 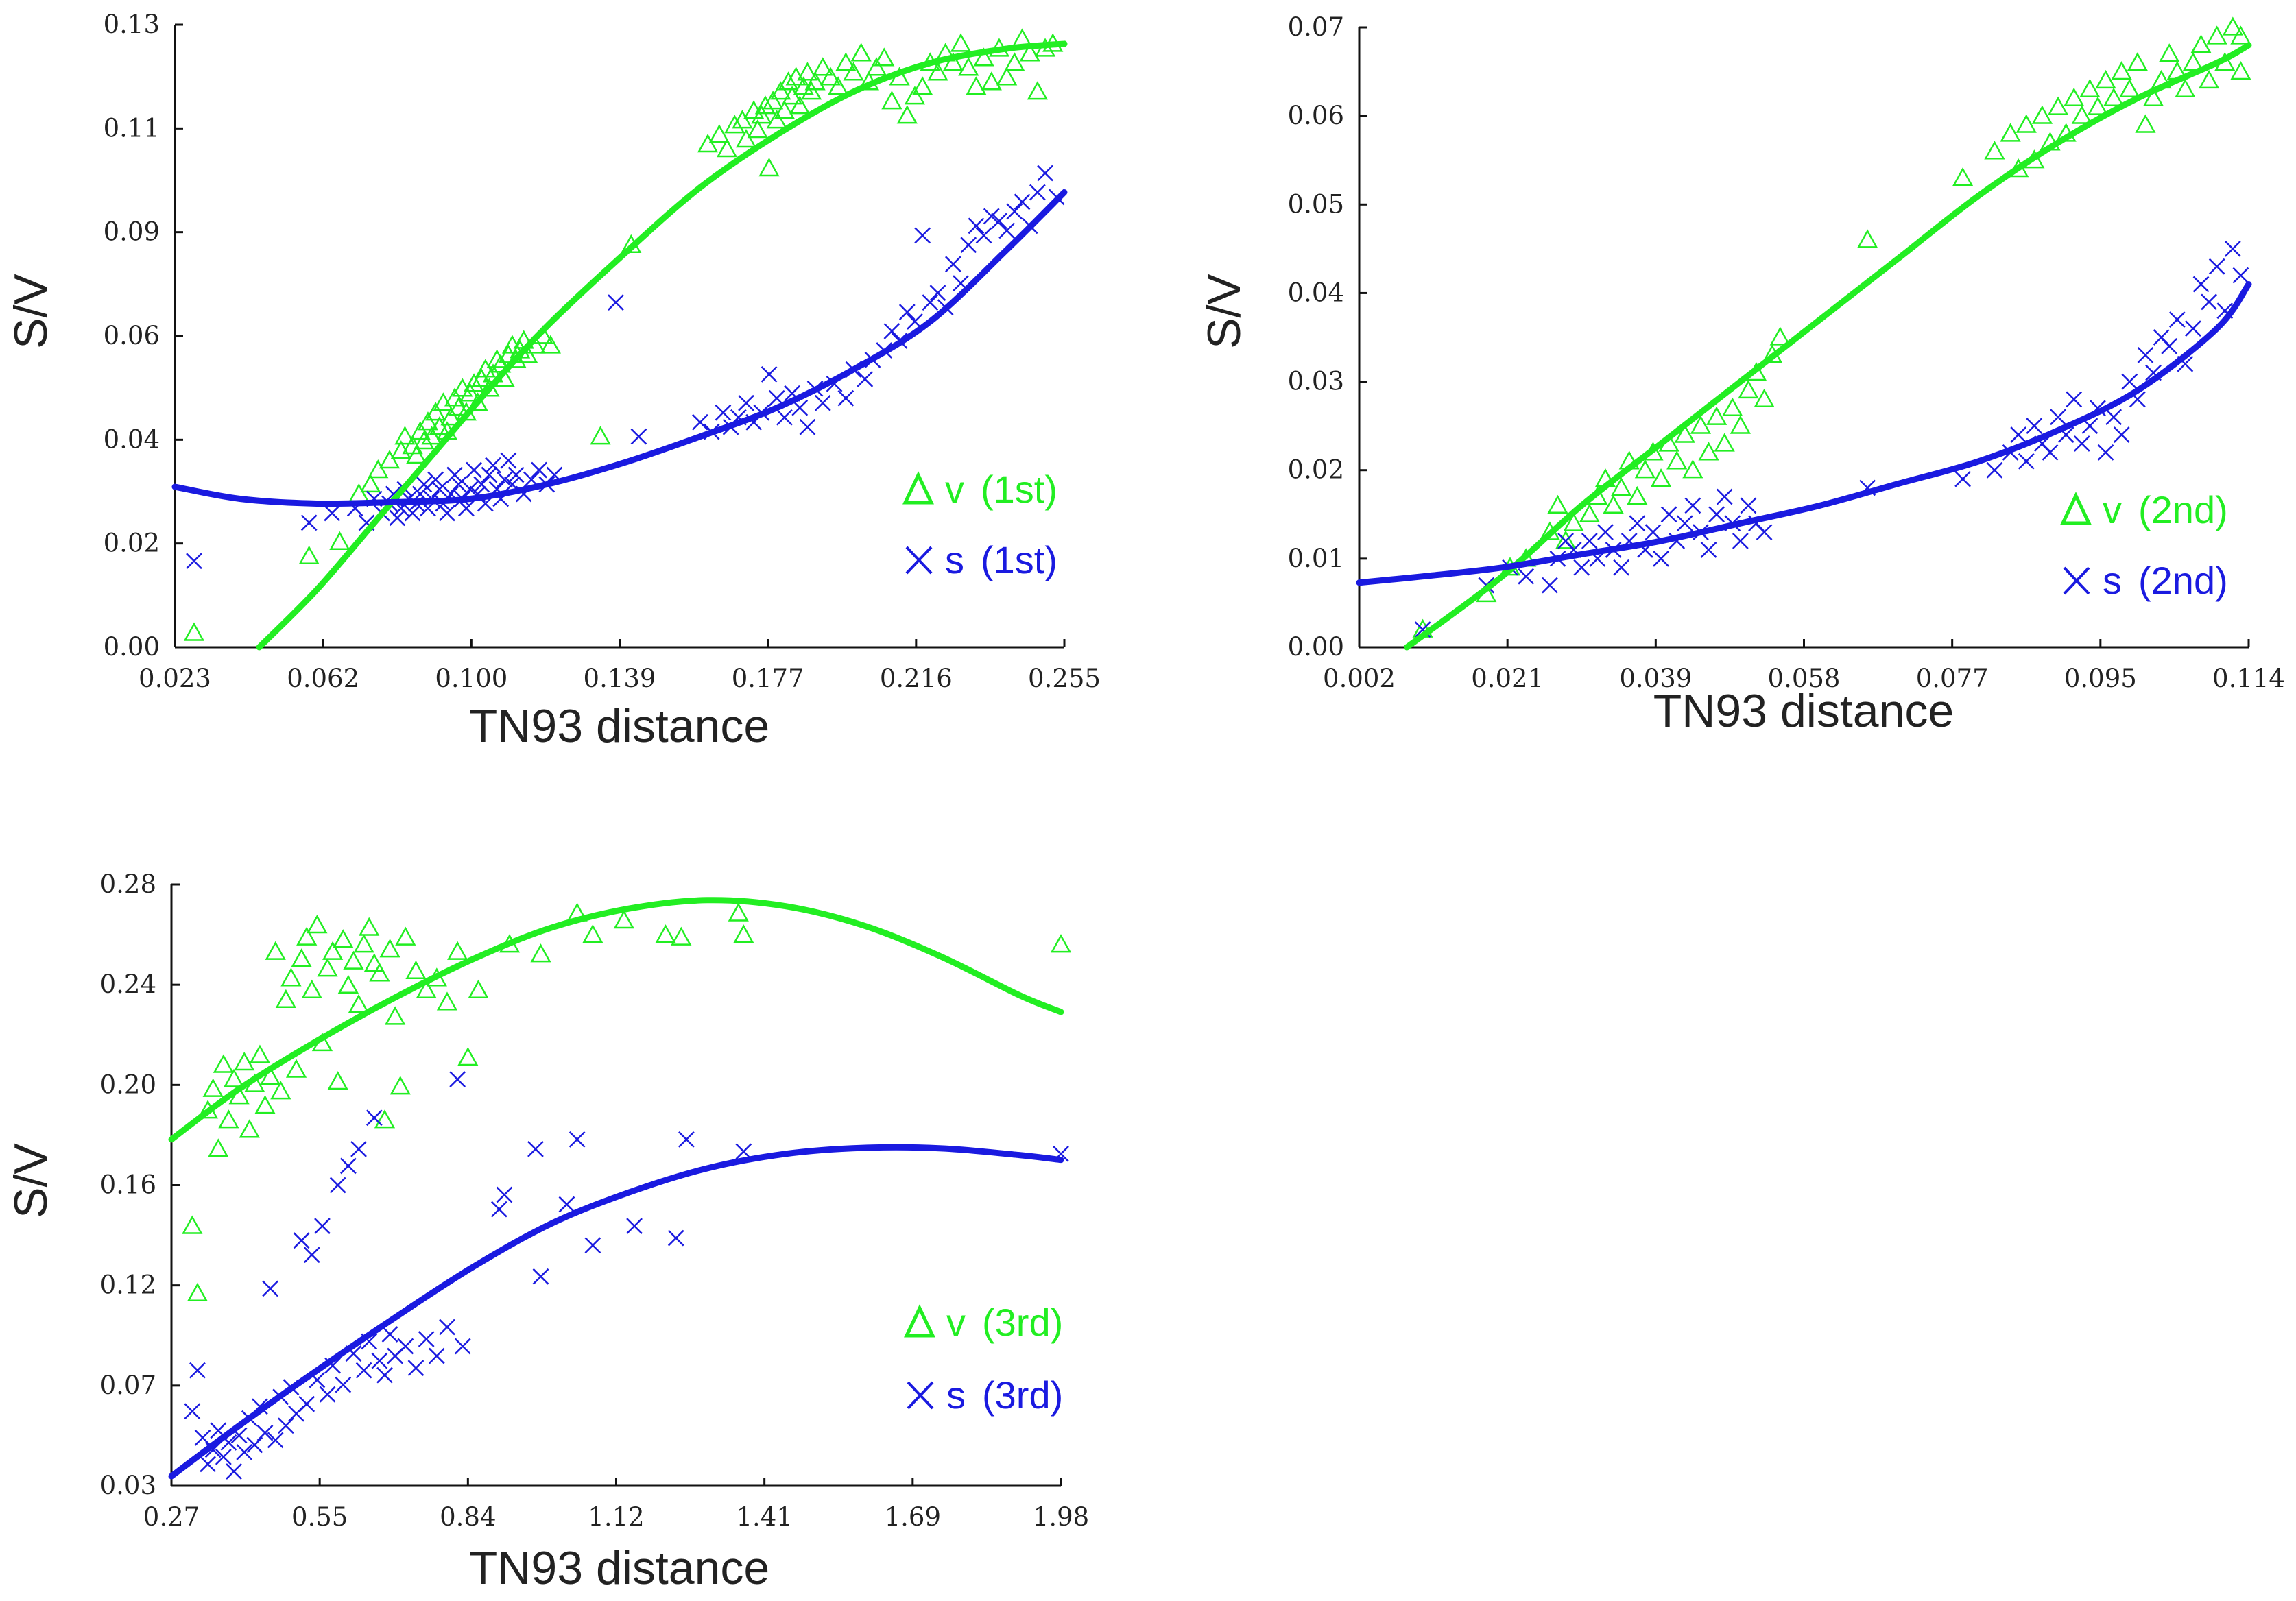 What do you see at coordinates (1804, 433) in the screenshot?
I see `s-fit-curve` at bounding box center [1804, 433].